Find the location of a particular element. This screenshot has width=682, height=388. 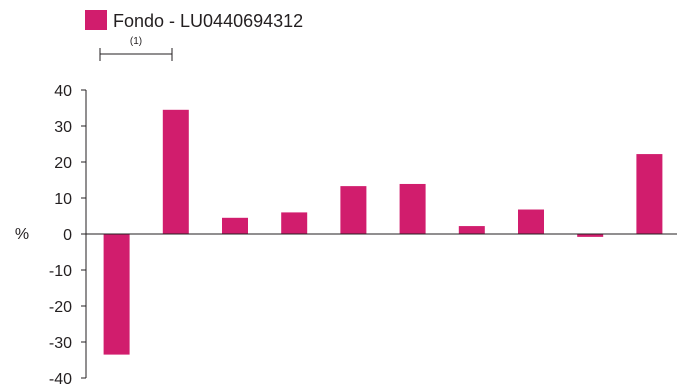

y-tick-label: -20 is located at coordinates (60, 307).